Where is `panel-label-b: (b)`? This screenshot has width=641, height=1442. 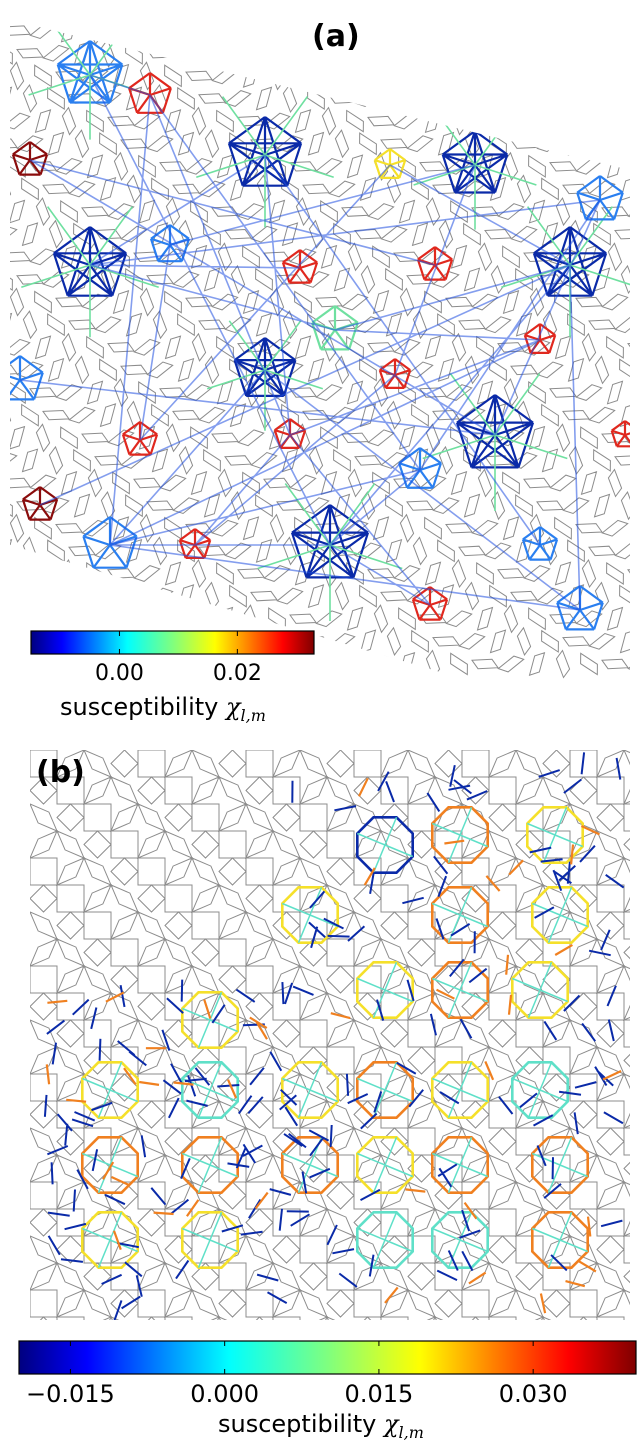
panel-label-b: (b) is located at coordinates (60, 772).